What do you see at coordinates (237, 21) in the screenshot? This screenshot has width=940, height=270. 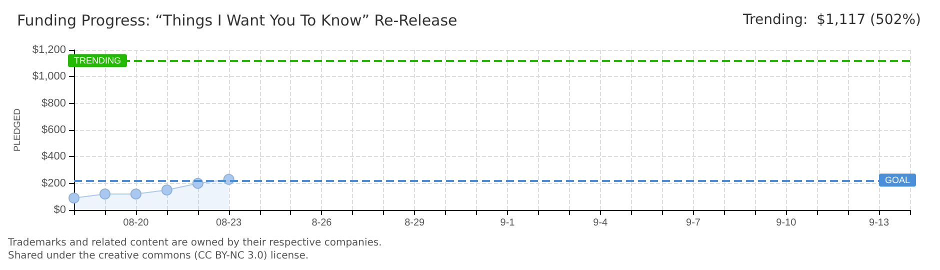 I see `chart-title: Funding Progress: “Things I Want You To Know” Re-Release` at bounding box center [237, 21].